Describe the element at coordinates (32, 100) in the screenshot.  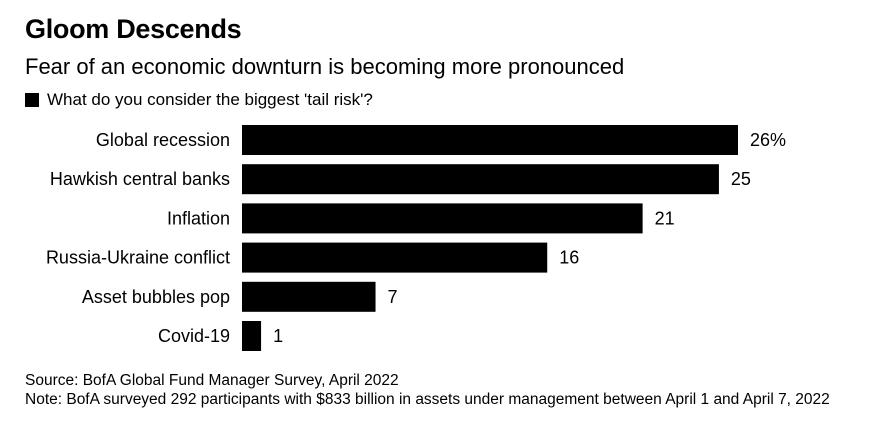
I see `legend-swatch` at that location.